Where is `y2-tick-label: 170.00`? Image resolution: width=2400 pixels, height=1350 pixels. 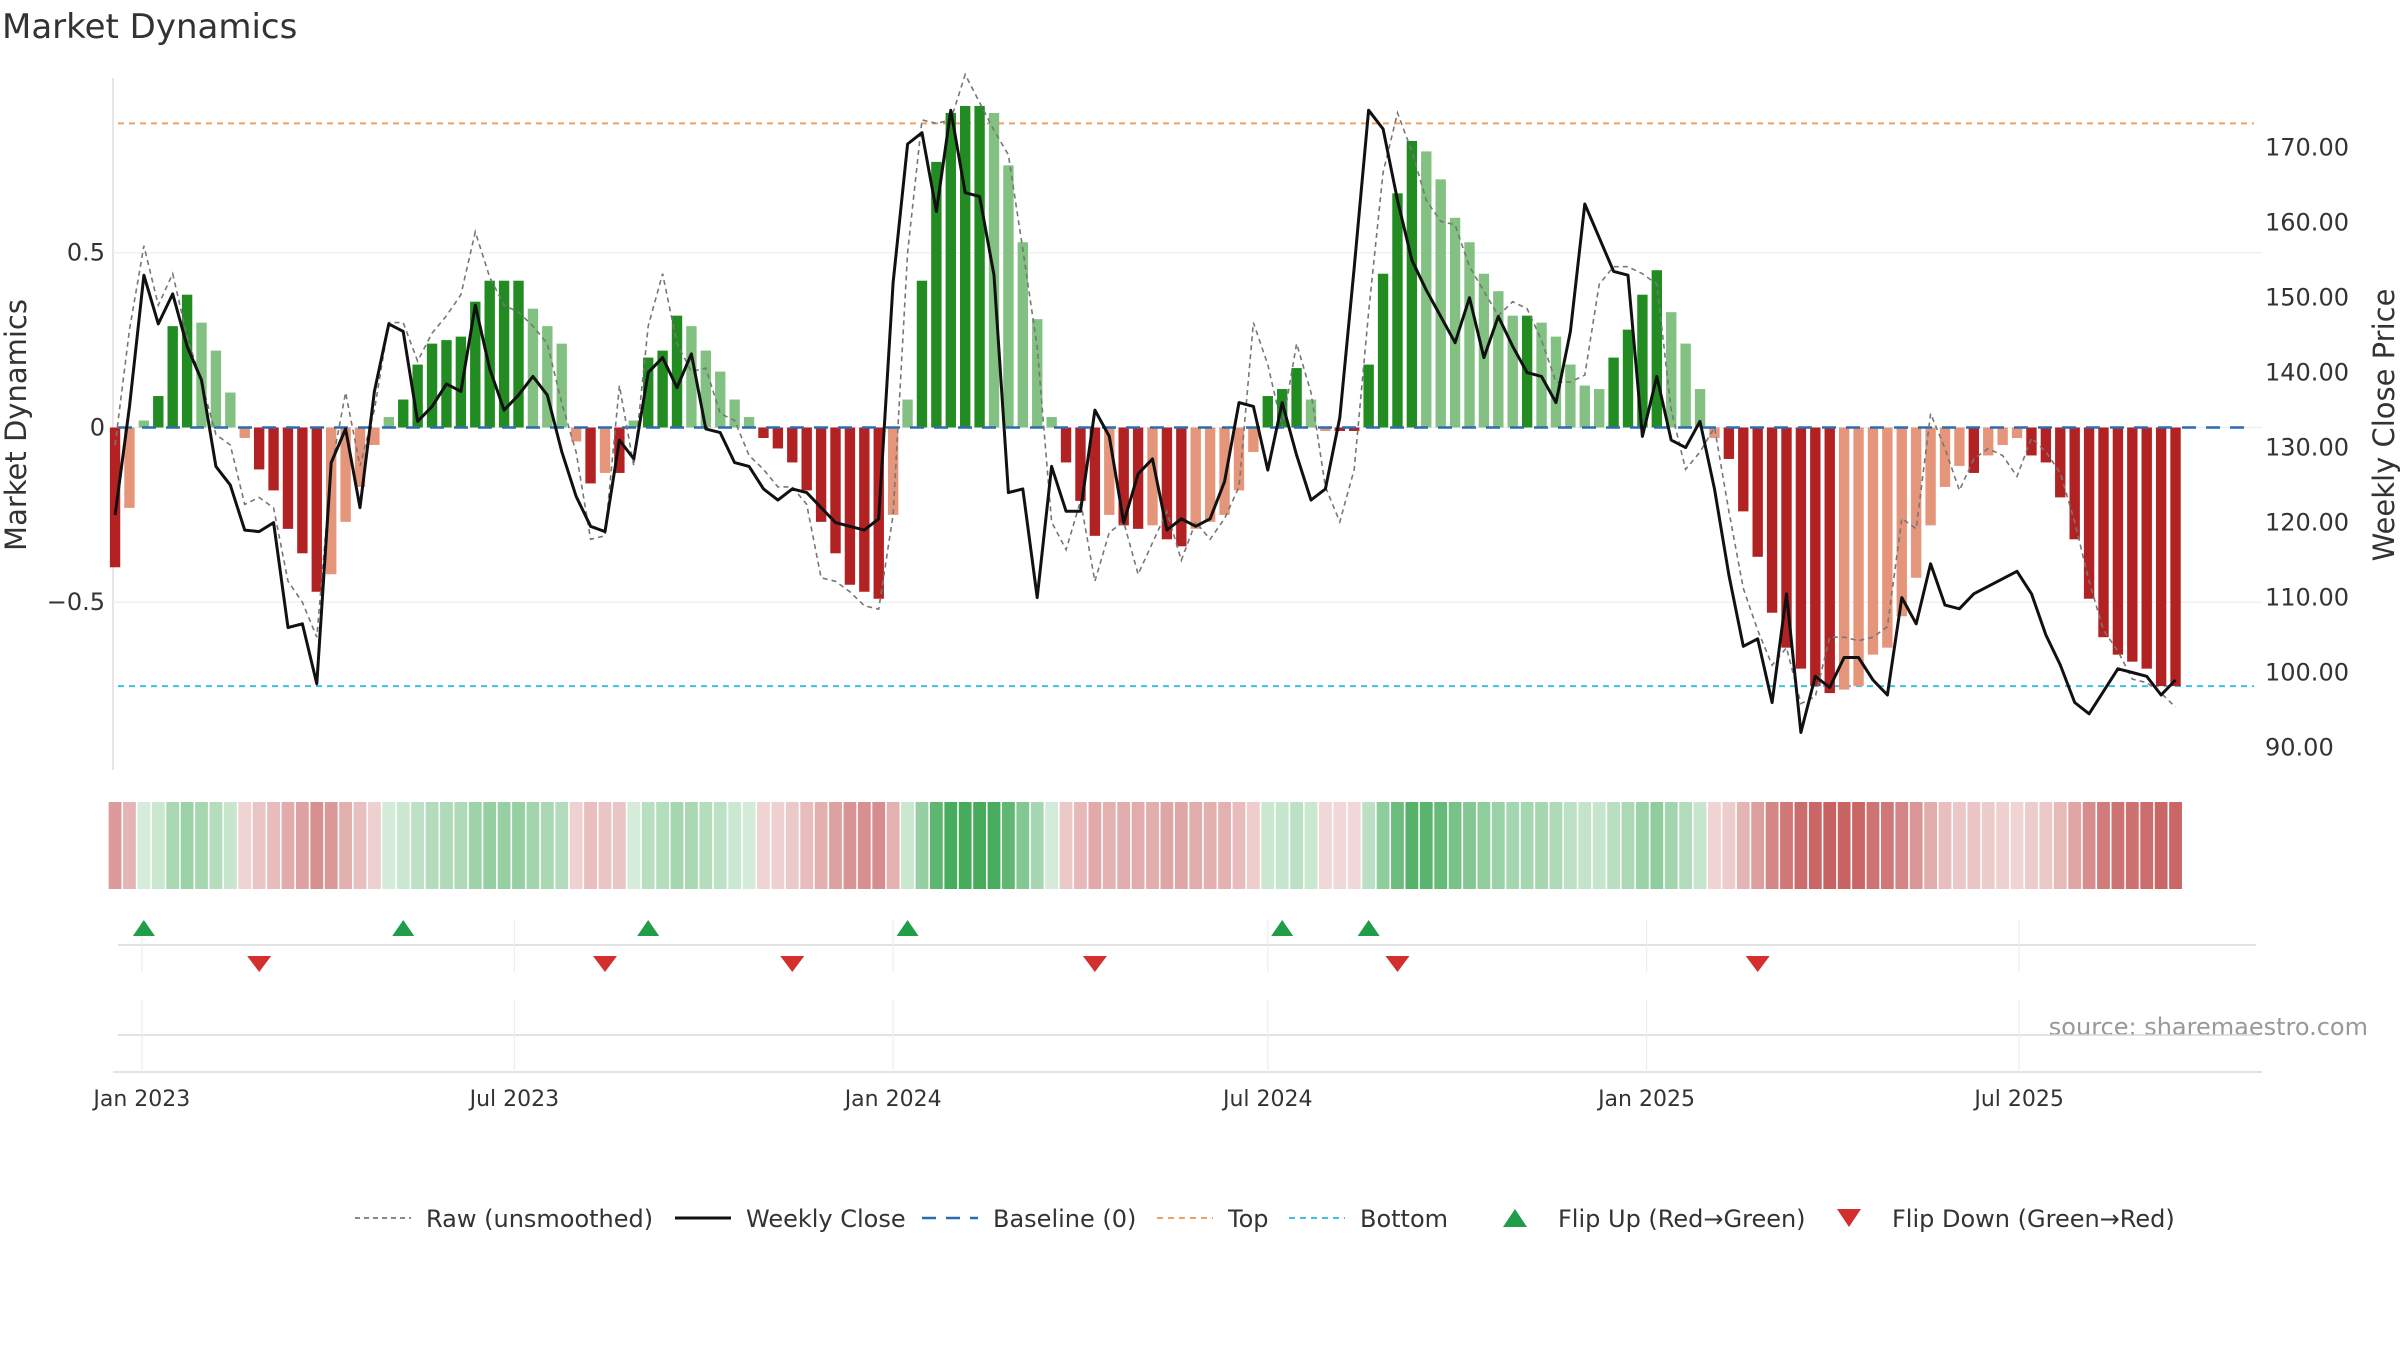 y2-tick-label: 170.00 is located at coordinates (2307, 148).